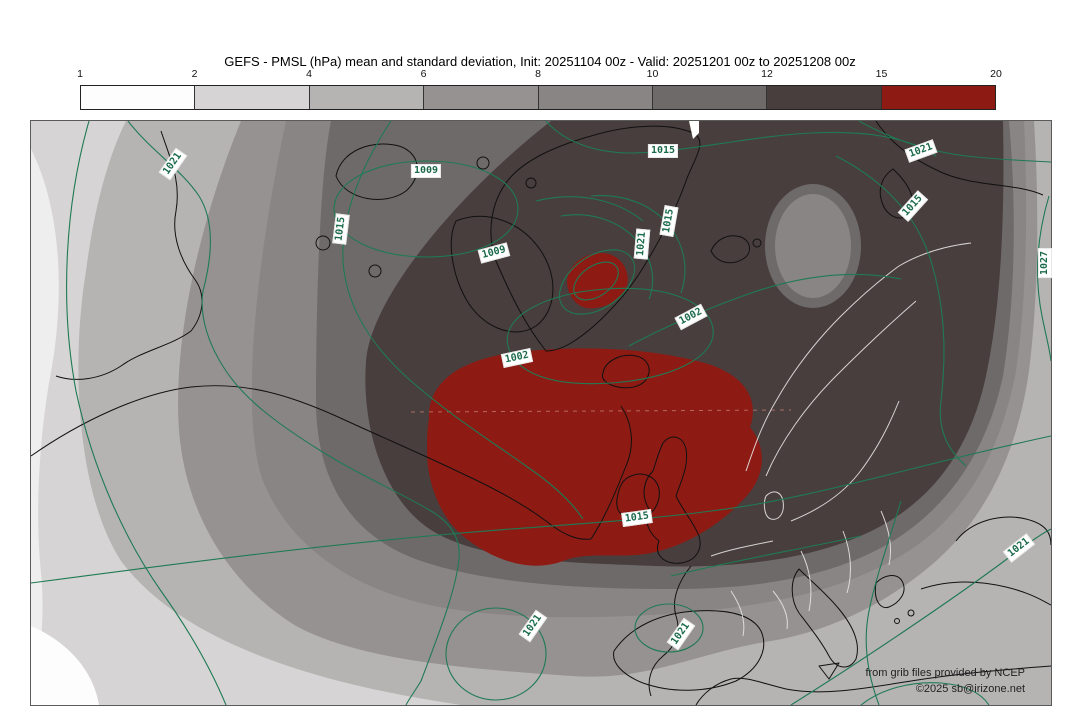  I want to click on stddev-colorbar, so click(538, 97).